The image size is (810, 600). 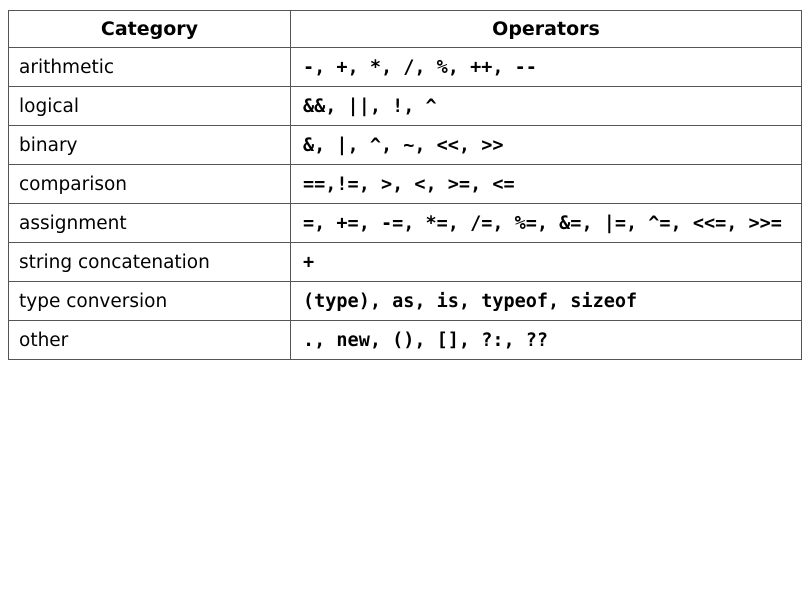 I want to click on table-row: binary &, |, ^, ~, <<, >>, so click(x=405, y=145).